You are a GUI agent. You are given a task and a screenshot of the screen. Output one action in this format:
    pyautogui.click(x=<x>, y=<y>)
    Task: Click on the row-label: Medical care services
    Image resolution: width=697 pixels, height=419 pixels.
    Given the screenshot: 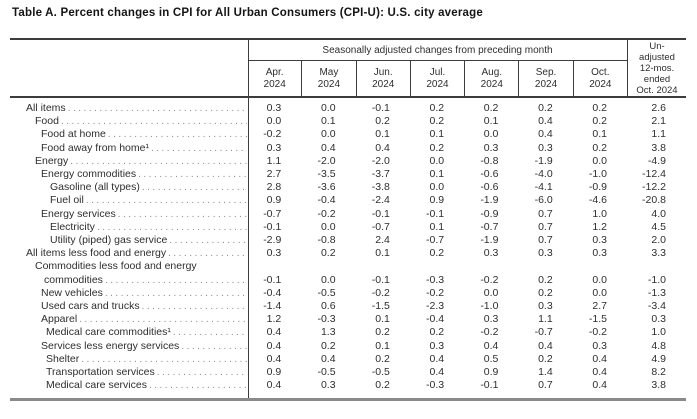 What is the action you would take?
    pyautogui.click(x=129, y=385)
    